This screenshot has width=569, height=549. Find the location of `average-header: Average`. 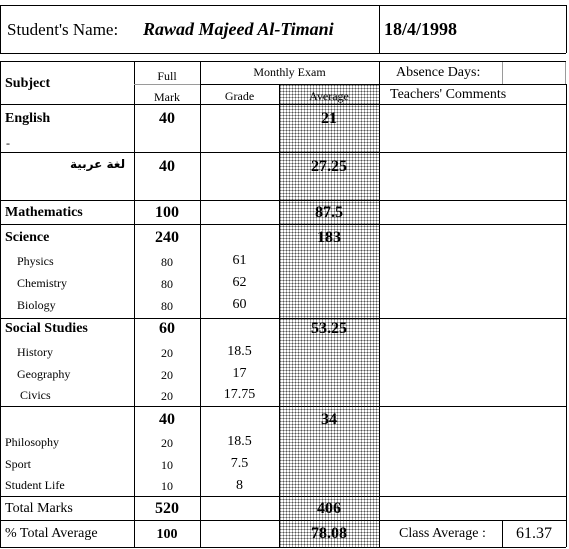

average-header: Average is located at coordinates (329, 96).